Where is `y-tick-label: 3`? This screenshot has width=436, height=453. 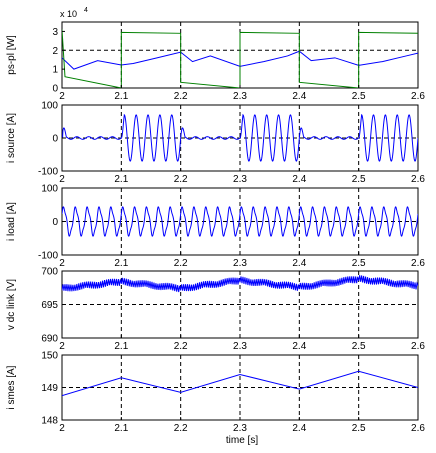 y-tick-label: 3 is located at coordinates (55, 32).